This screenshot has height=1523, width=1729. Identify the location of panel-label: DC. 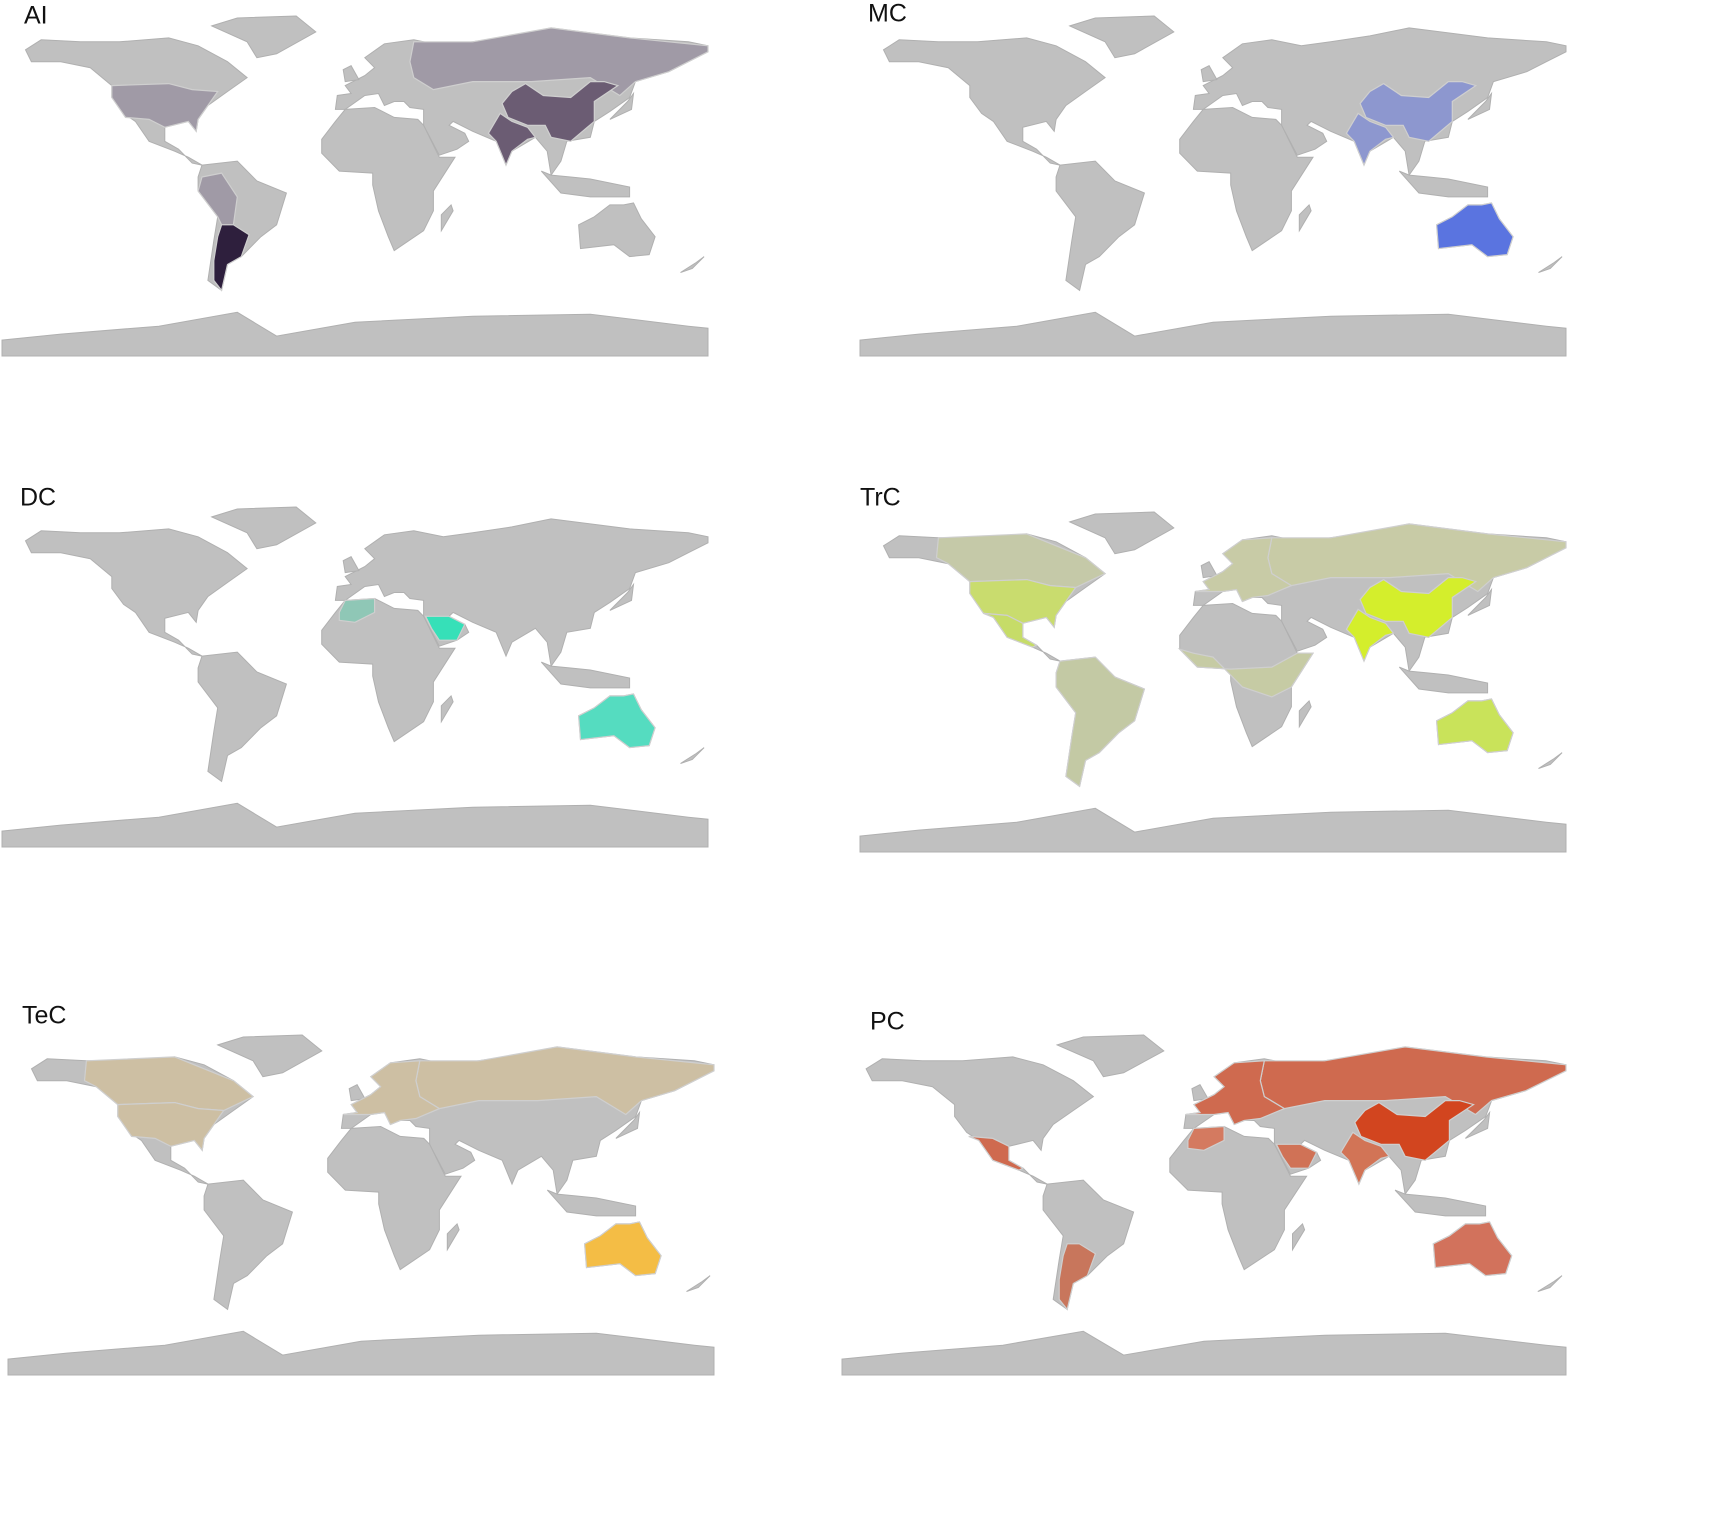
(38, 498).